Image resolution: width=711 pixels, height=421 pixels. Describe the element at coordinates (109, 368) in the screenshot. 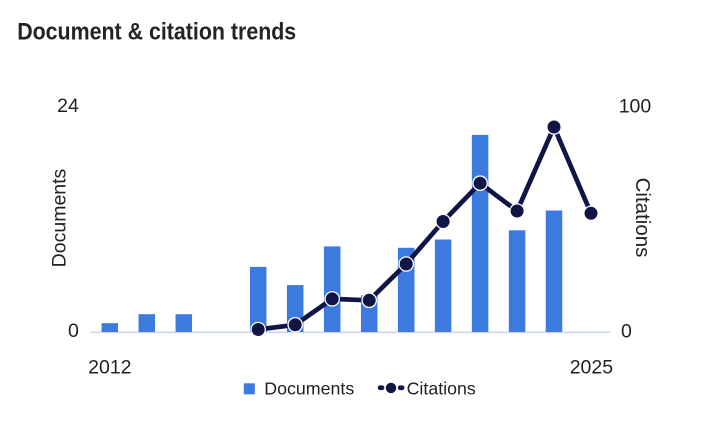

I see `svg-text: 2012` at that location.